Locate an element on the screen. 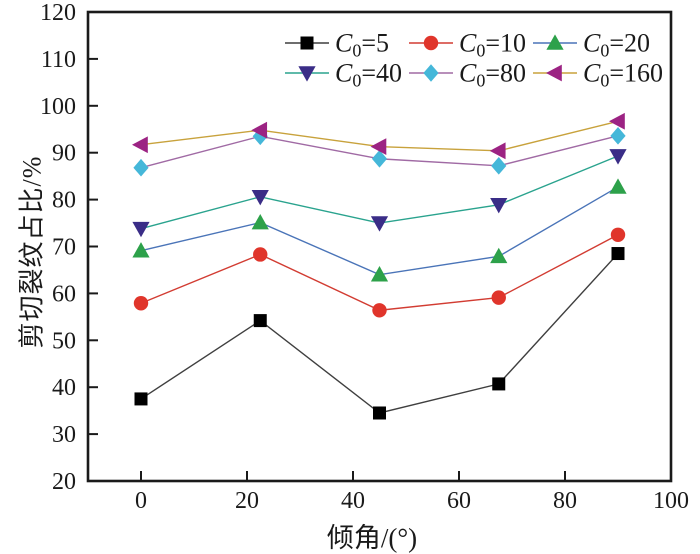 The width and height of the screenshot is (700, 554). y-tick-label: 40 is located at coordinates (64, 388).